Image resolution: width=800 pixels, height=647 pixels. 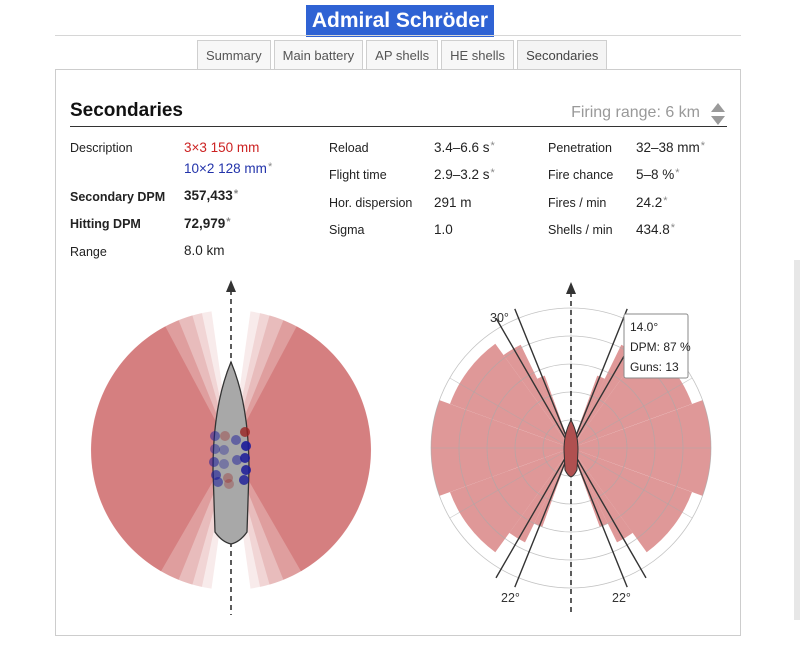 What do you see at coordinates (464, 174) in the screenshot?
I see `flight-time-row: 2.9–3.2 s*` at bounding box center [464, 174].